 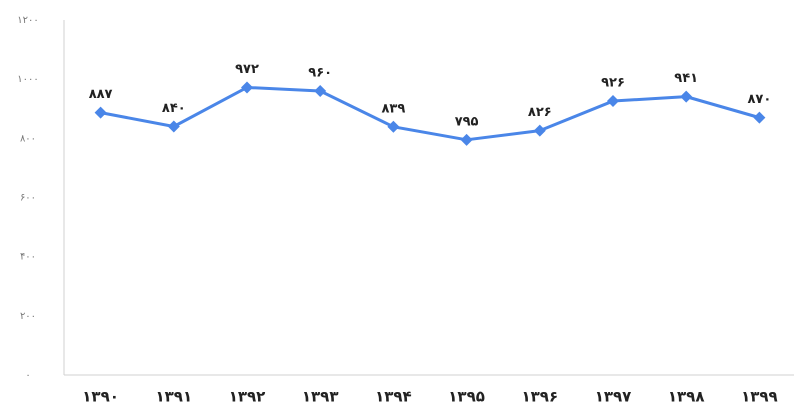 What do you see at coordinates (393, 108) in the screenshot?
I see `data-label: ۸۳۹` at bounding box center [393, 108].